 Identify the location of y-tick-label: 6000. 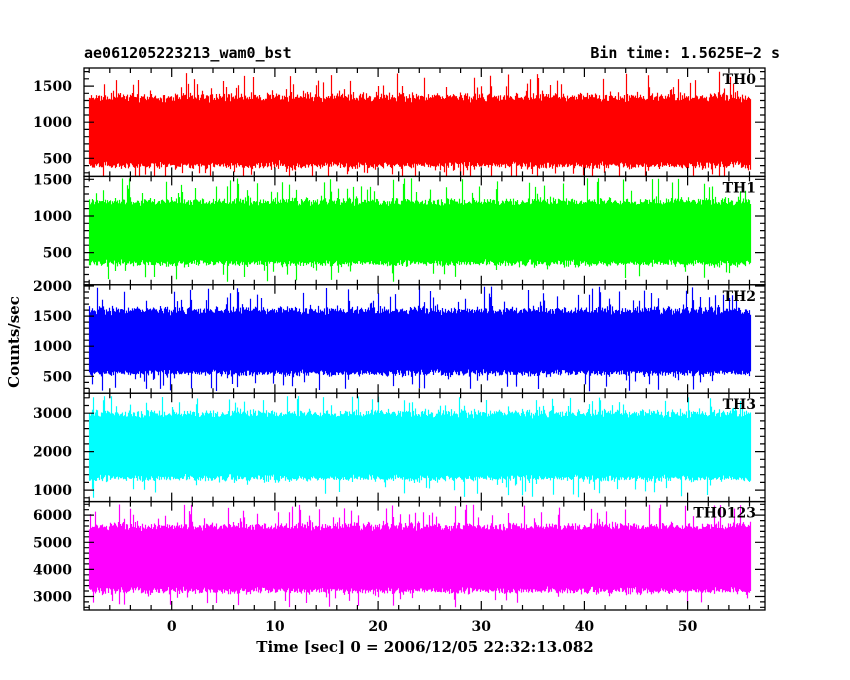
(52, 516).